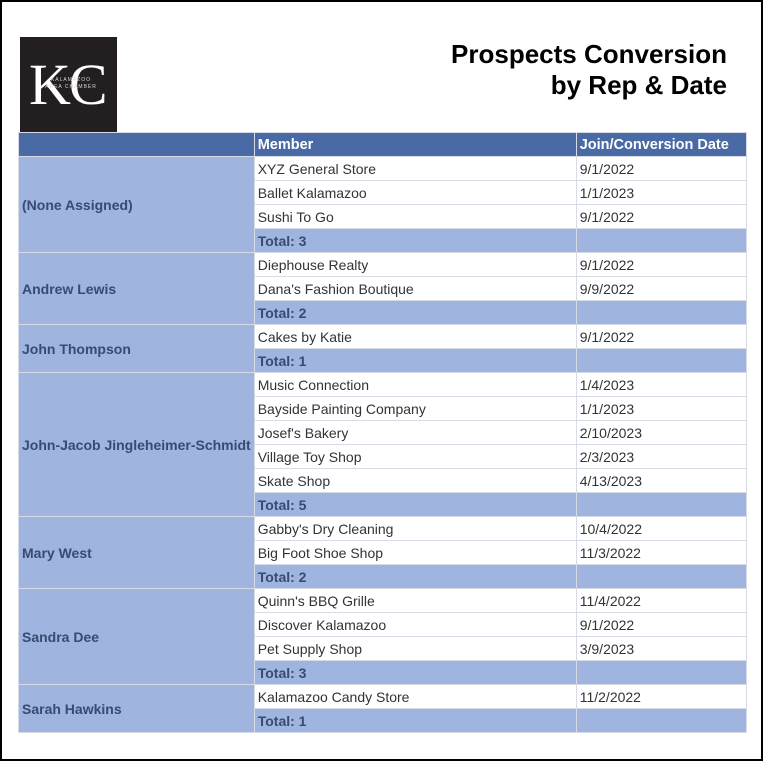  I want to click on table-row: Sandra Dee Quinn's BBQ Grille 11/4/2022, so click(382, 636).